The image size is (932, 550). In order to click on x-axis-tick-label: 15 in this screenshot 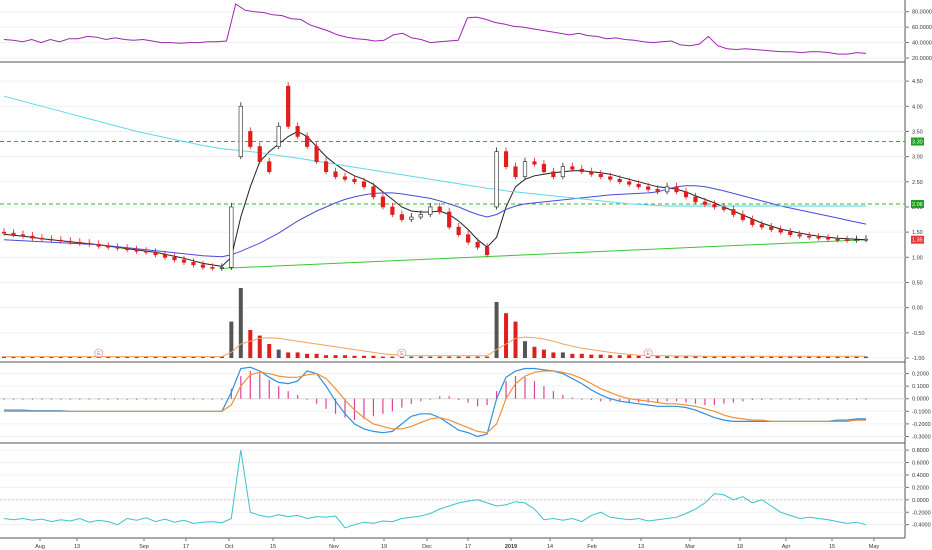, I will do `click(273, 547)`.